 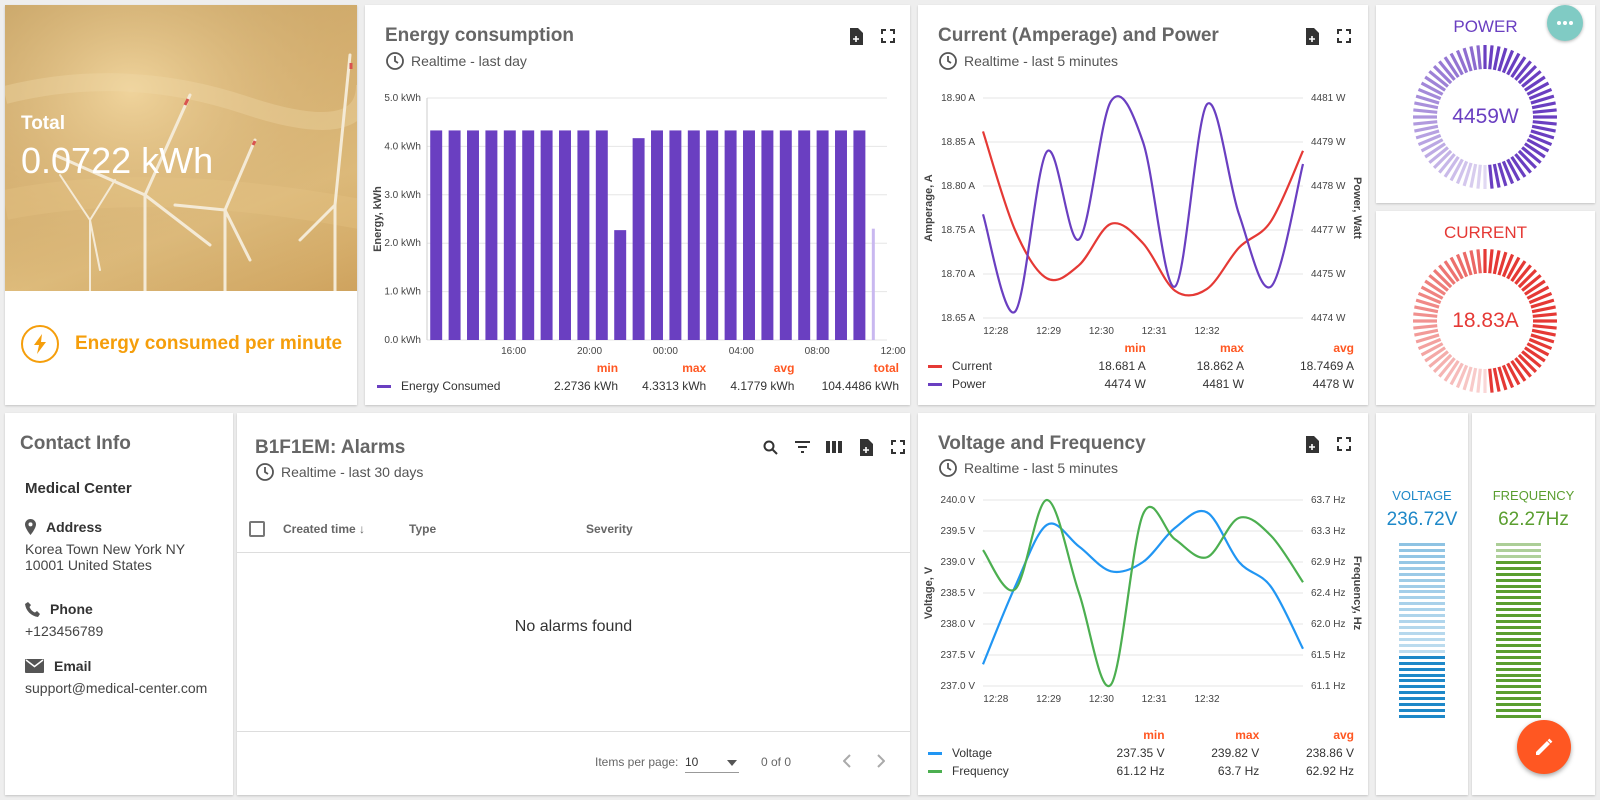 What do you see at coordinates (257, 529) in the screenshot?
I see `select-all-checkbox` at bounding box center [257, 529].